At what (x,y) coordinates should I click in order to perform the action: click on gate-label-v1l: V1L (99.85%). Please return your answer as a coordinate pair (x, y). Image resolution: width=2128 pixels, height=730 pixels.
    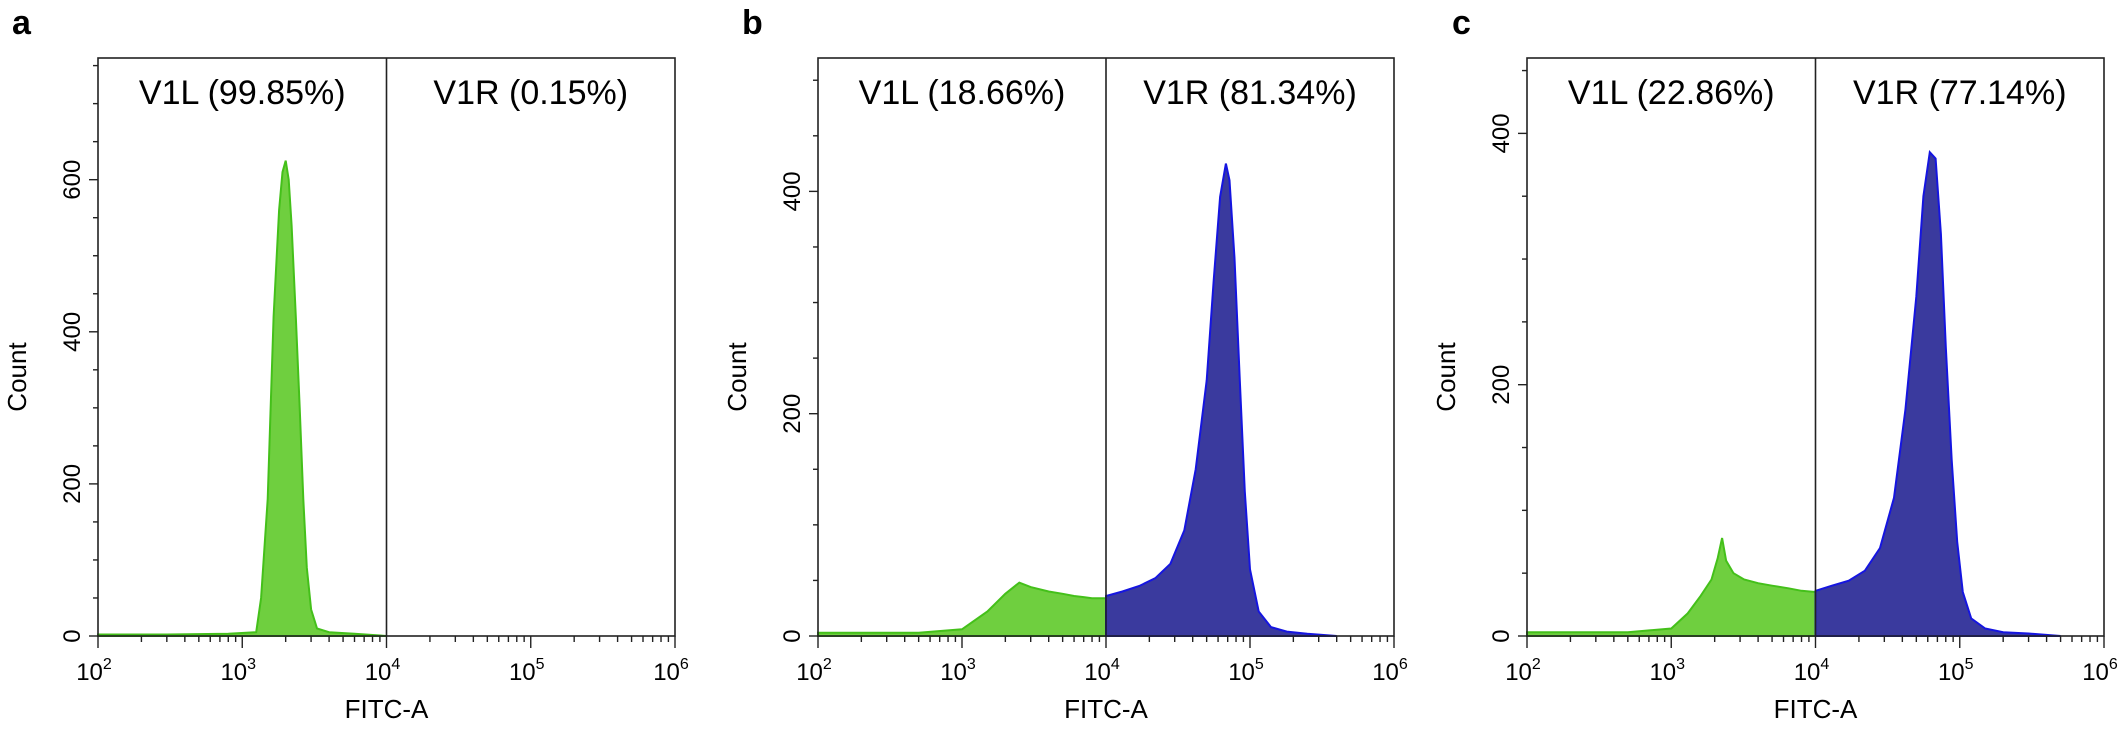
    Looking at the image, I should click on (242, 93).